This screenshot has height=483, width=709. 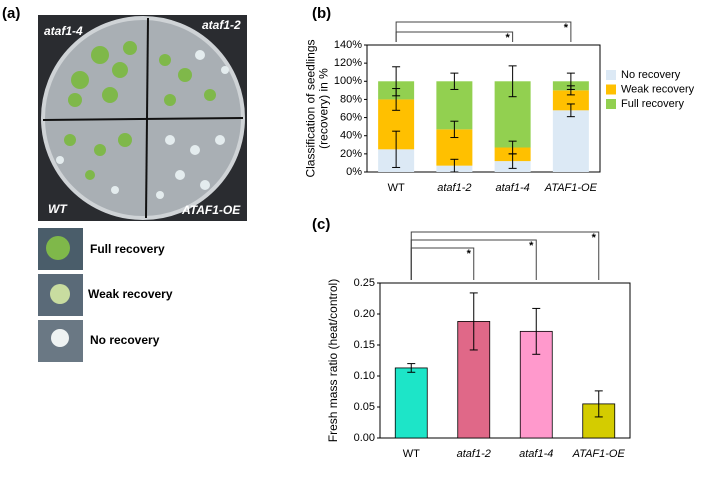 I want to click on recovery-label: No recovery, so click(x=125, y=340).